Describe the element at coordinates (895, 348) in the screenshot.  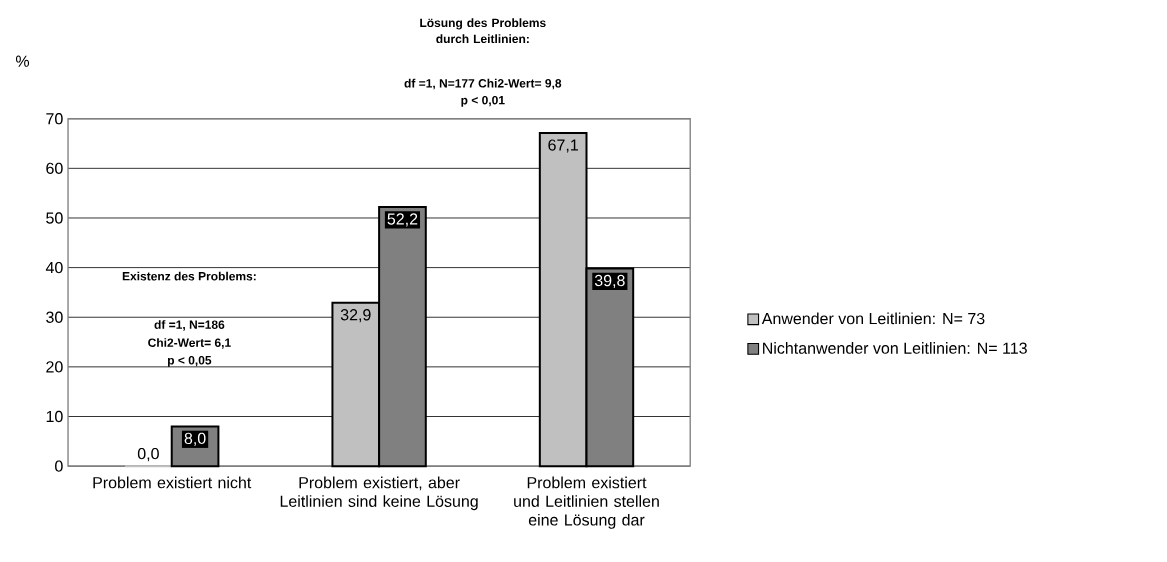
I see `legend-label: Nichtanwender von Leitlinien: N= 113` at that location.